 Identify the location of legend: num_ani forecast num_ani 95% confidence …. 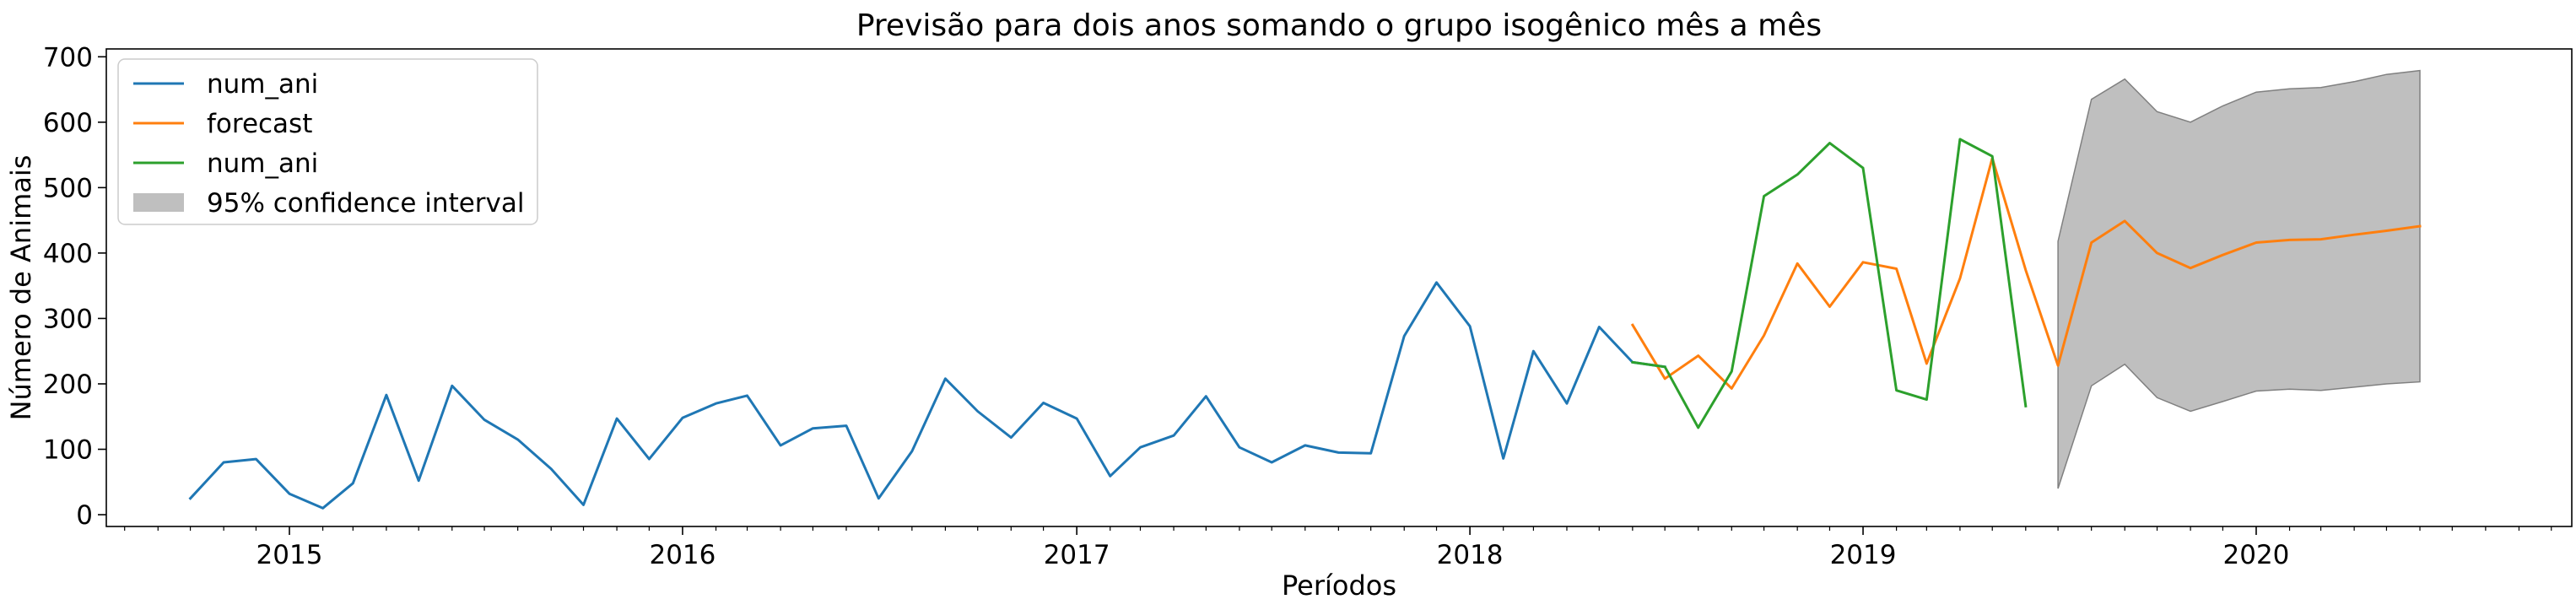
(327, 141).